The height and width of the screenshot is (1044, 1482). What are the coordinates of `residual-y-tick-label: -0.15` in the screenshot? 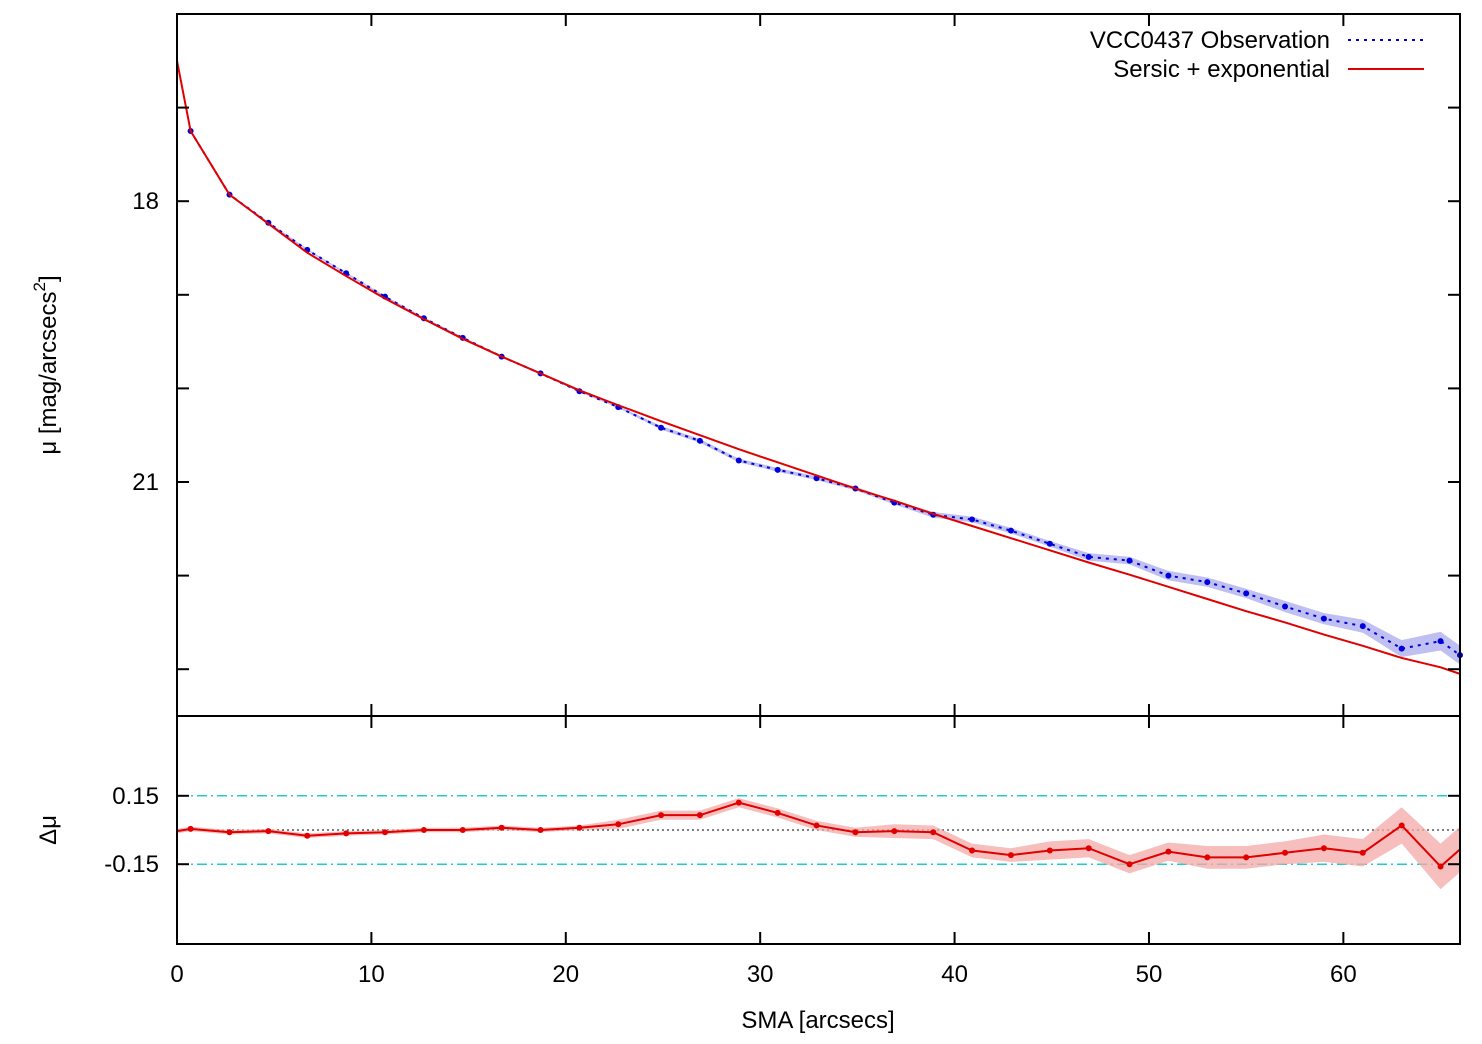 It's located at (131, 864).